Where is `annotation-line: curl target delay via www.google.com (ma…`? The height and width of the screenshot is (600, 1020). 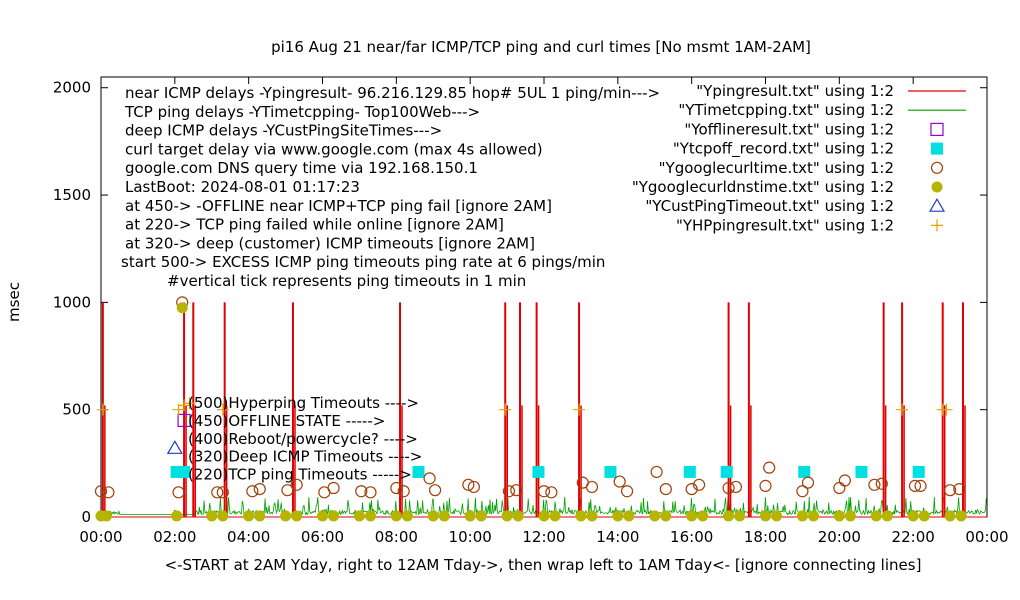 annotation-line: curl target delay via www.google.com (ma… is located at coordinates (334, 149).